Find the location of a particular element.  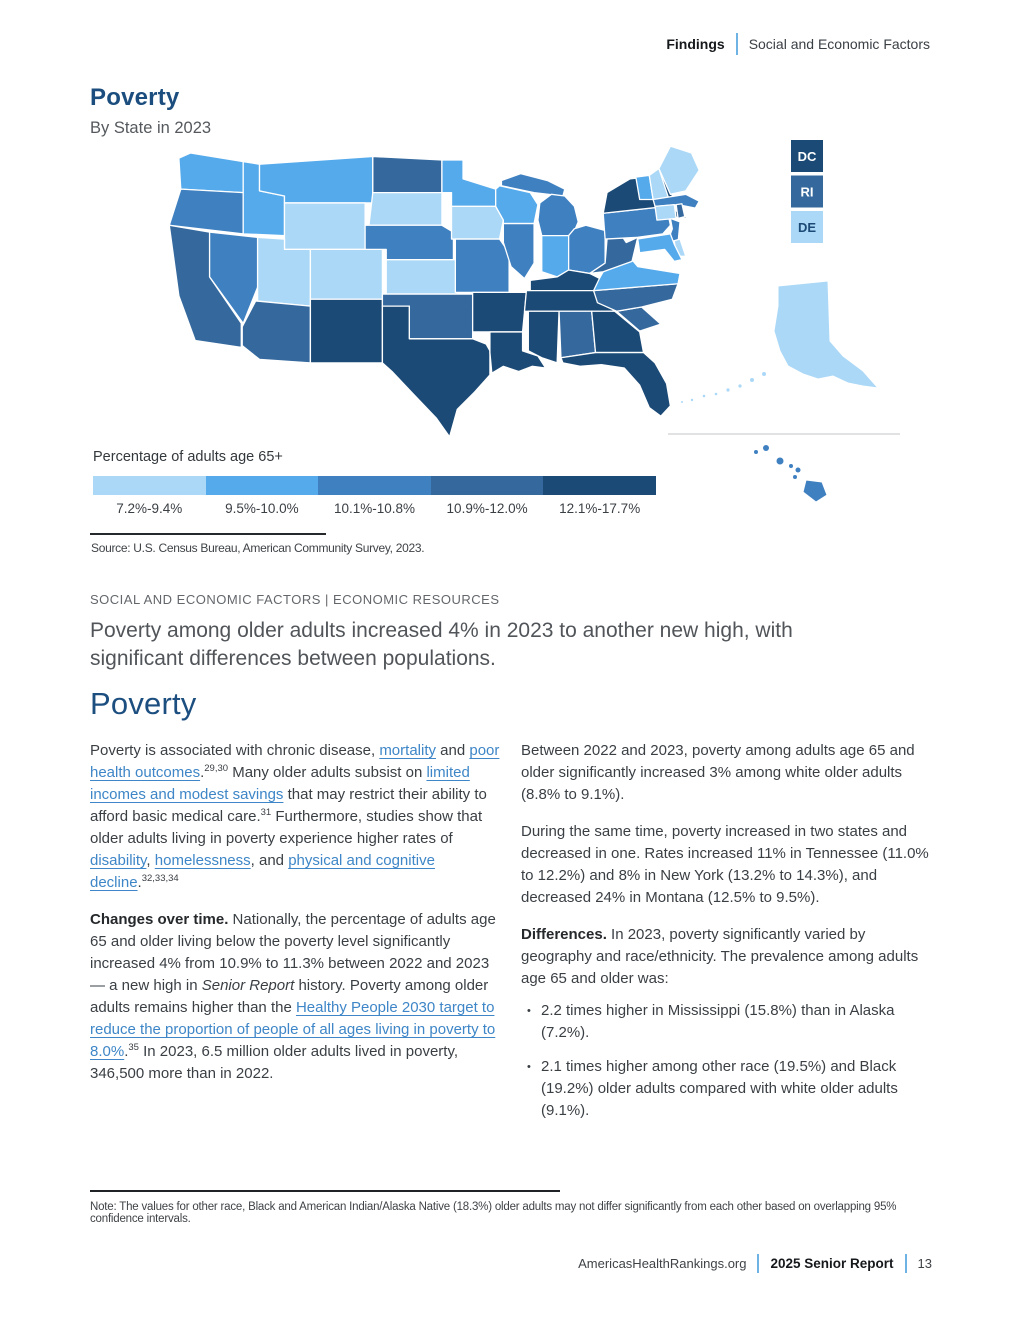

text-run: , is located at coordinates (150, 860).